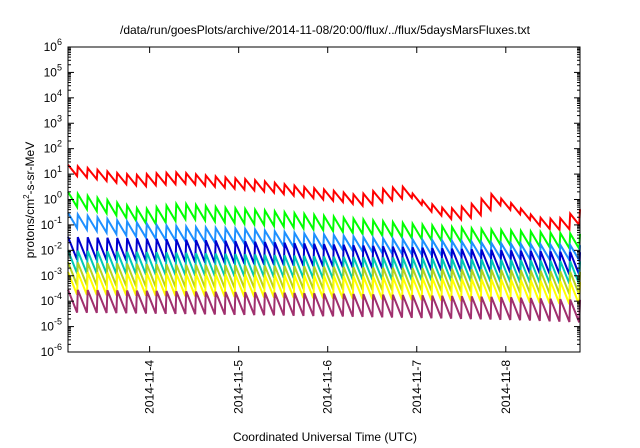 This screenshot has height=448, width=640. What do you see at coordinates (53, 121) in the screenshot?
I see `y-tick-label: 10³` at bounding box center [53, 121].